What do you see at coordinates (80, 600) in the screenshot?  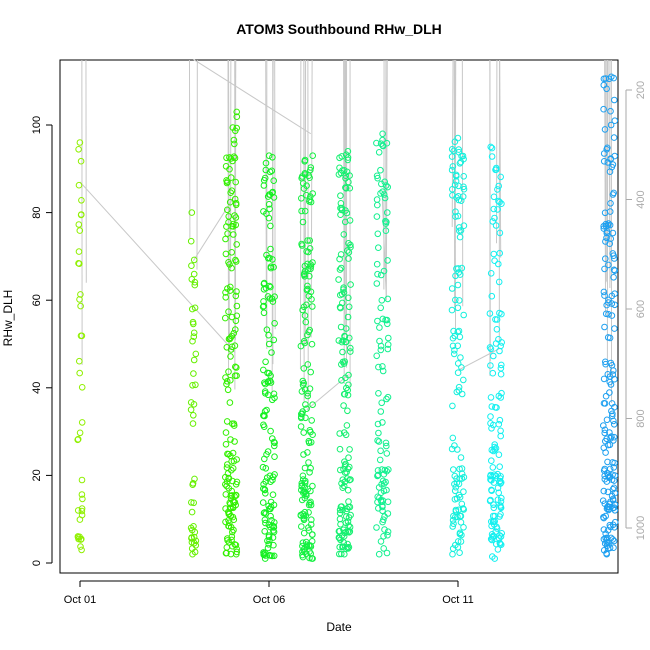 I see `x-tick-label: Oct 01` at bounding box center [80, 600].